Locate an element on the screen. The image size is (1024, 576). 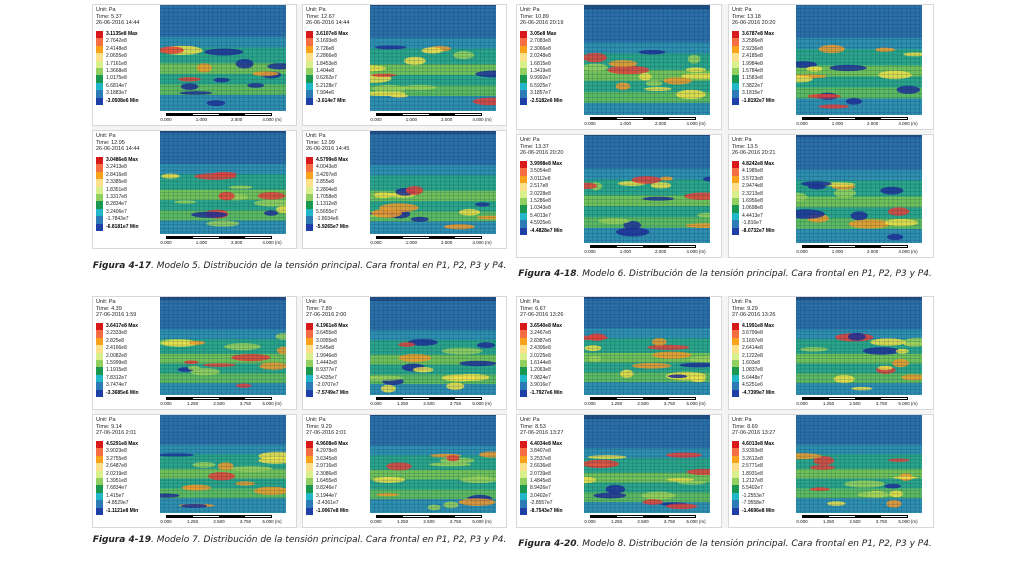
panel-time: Time: 12.99 is located at coordinates (320, 142).